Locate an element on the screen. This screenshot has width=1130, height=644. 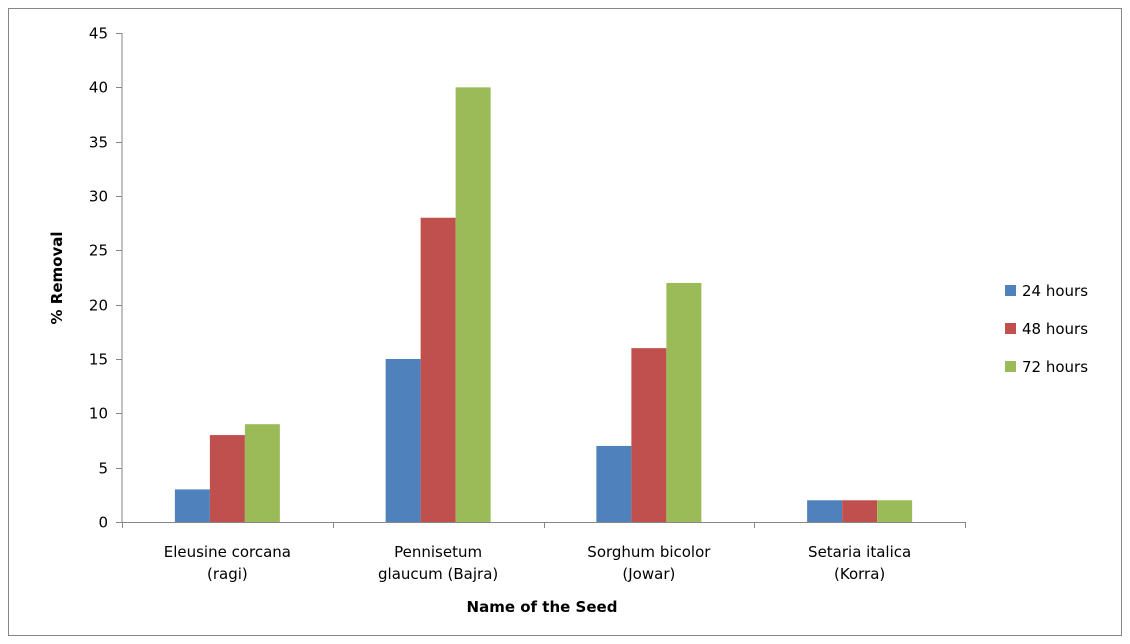
x-tick-label-line: glaucum (Bajra) is located at coordinates (438, 574).